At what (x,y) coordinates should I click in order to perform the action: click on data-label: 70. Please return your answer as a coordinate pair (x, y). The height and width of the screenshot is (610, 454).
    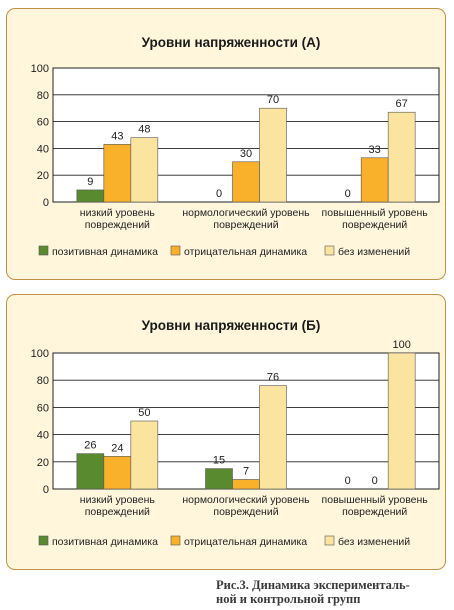
    Looking at the image, I should click on (273, 100).